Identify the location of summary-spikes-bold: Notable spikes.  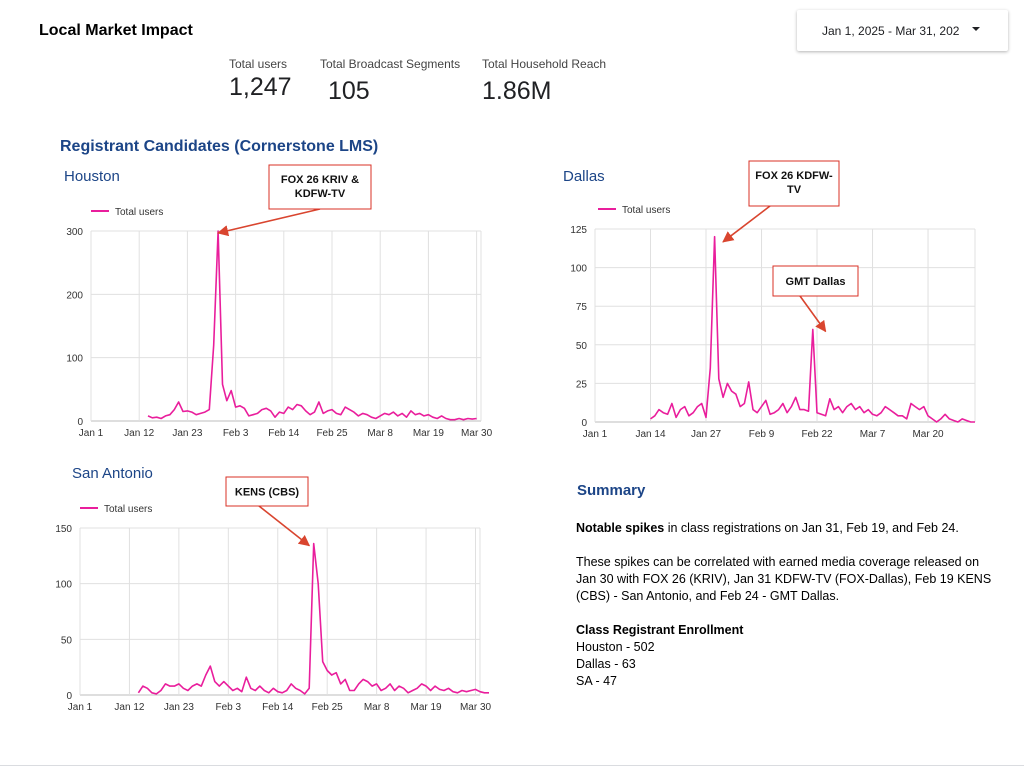
(620, 528).